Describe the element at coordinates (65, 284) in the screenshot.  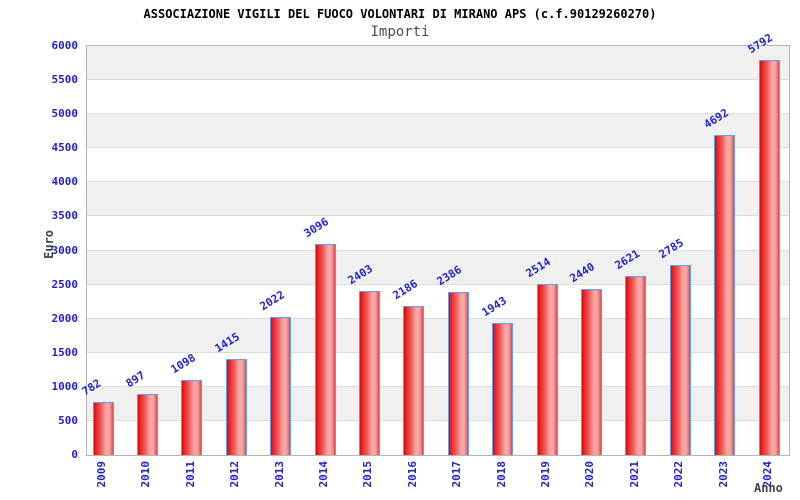
I see `y-tick-label: 2500` at that location.